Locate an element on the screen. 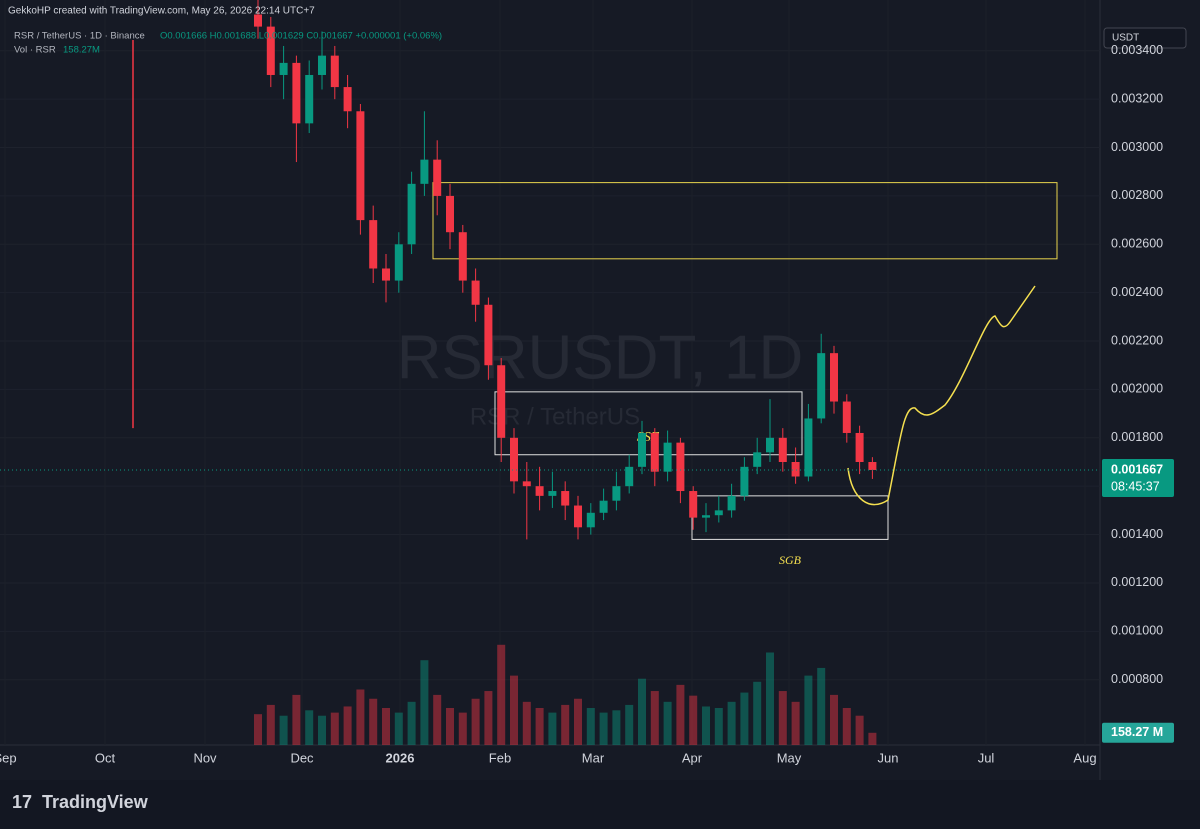 The width and height of the screenshot is (1200, 829). y-tick-label: 0.001000 is located at coordinates (1137, 631).